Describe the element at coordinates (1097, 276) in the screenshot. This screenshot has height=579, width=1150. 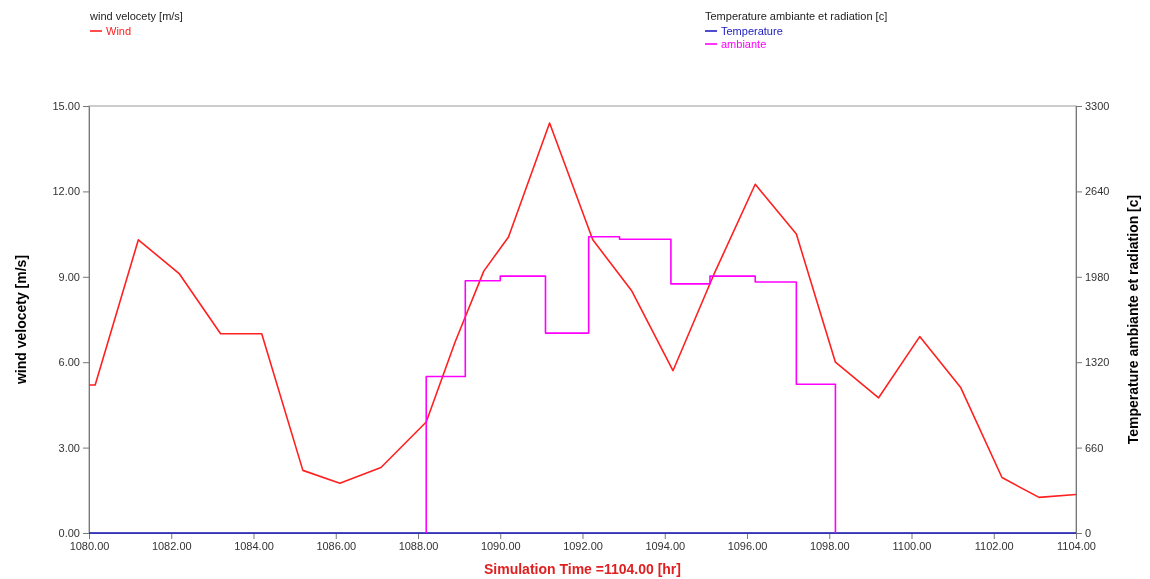
I see `y2-tick-label: 1980` at that location.